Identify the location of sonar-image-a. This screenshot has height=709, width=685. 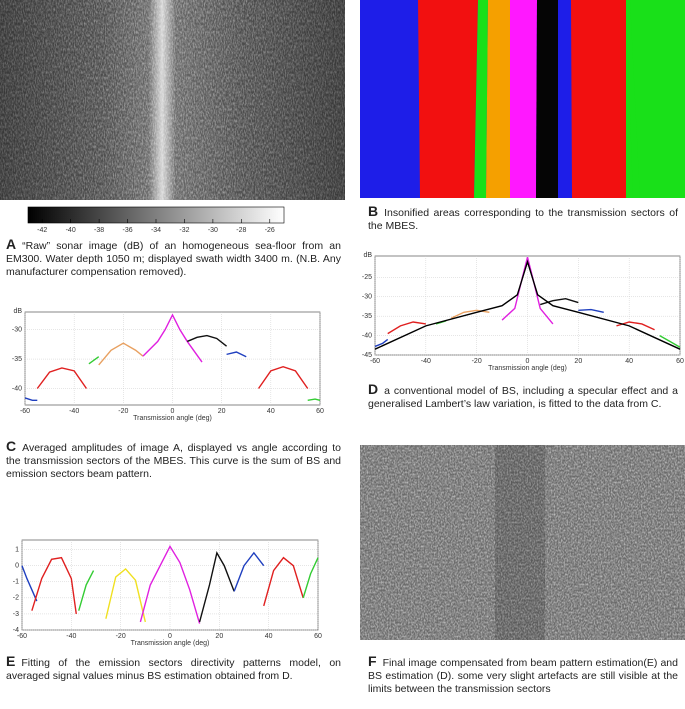
(172, 100).